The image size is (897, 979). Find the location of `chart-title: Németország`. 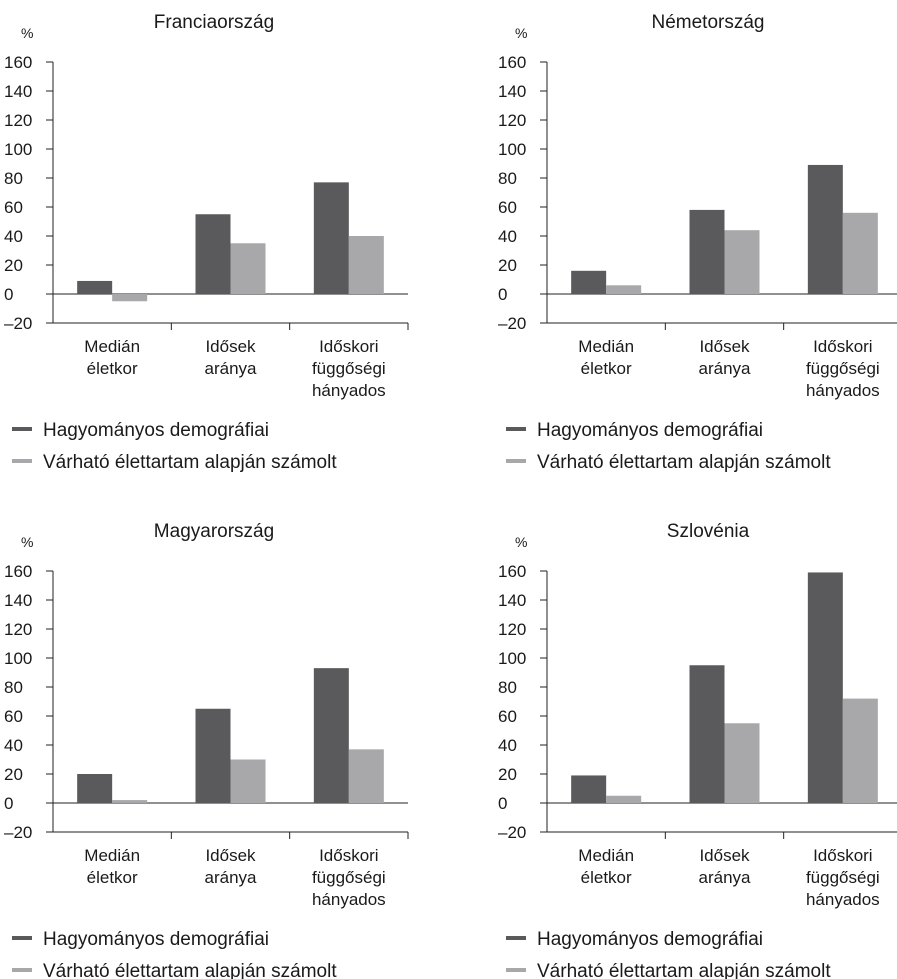

chart-title: Németország is located at coordinates (708, 22).